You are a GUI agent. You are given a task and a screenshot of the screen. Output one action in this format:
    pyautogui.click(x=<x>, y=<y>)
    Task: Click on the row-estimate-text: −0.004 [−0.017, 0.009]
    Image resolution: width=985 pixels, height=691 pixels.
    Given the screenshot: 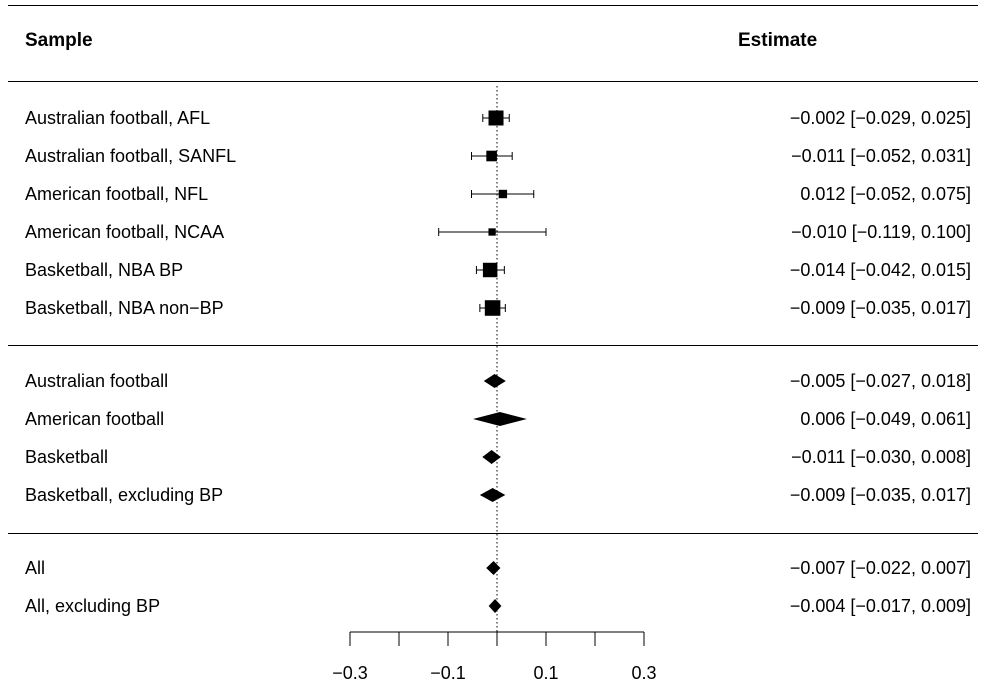 What is the action you would take?
    pyautogui.click(x=880, y=606)
    